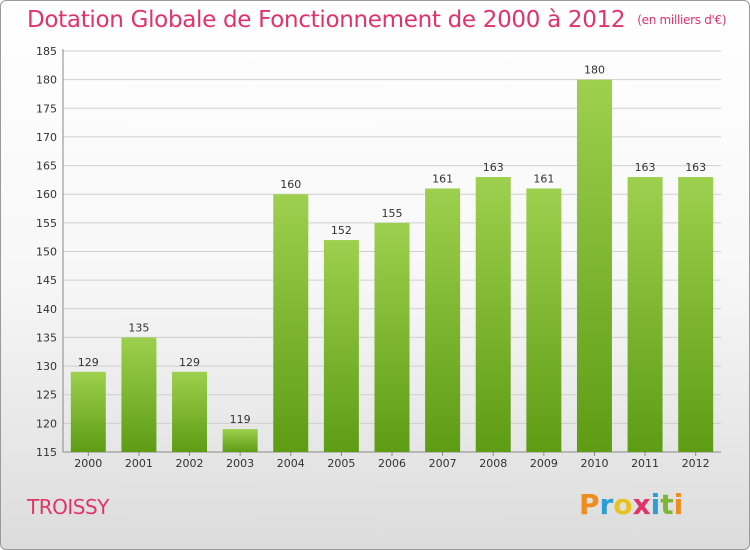 The image size is (750, 550). I want to click on x-tick-label: 2004, so click(291, 463).